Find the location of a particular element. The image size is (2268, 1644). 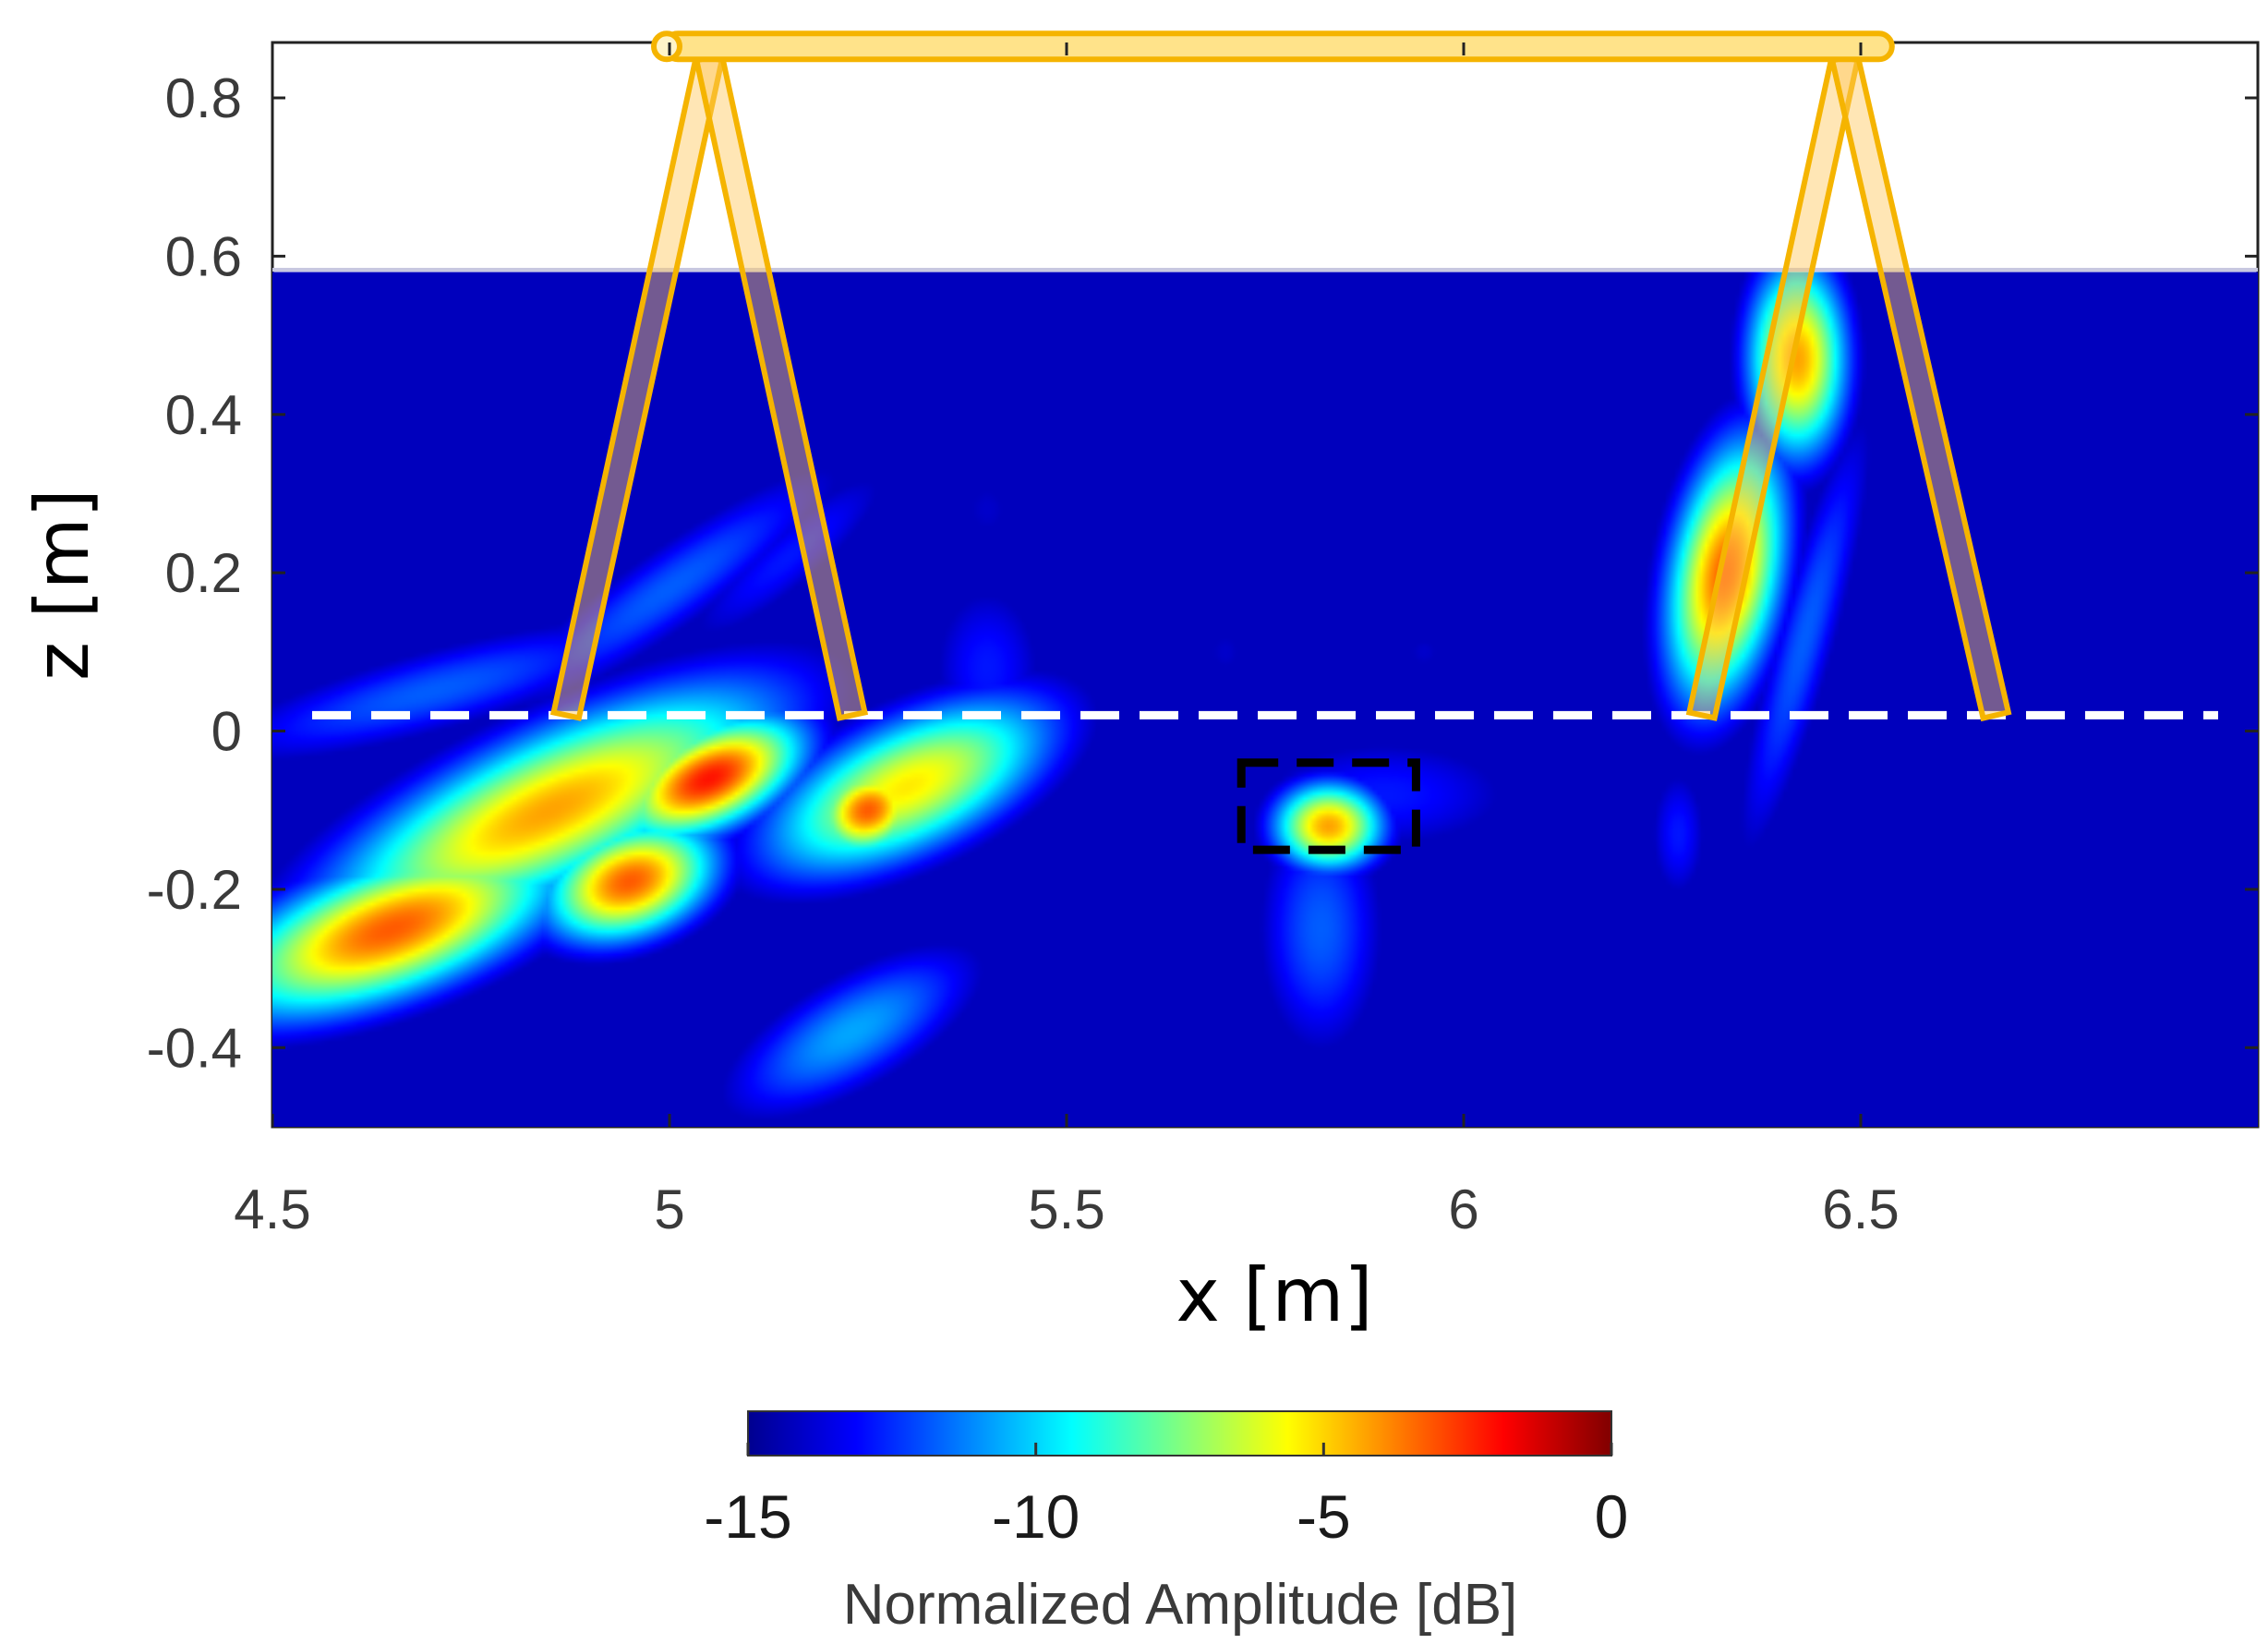

y-tick-label: 0.8 is located at coordinates (203, 98).